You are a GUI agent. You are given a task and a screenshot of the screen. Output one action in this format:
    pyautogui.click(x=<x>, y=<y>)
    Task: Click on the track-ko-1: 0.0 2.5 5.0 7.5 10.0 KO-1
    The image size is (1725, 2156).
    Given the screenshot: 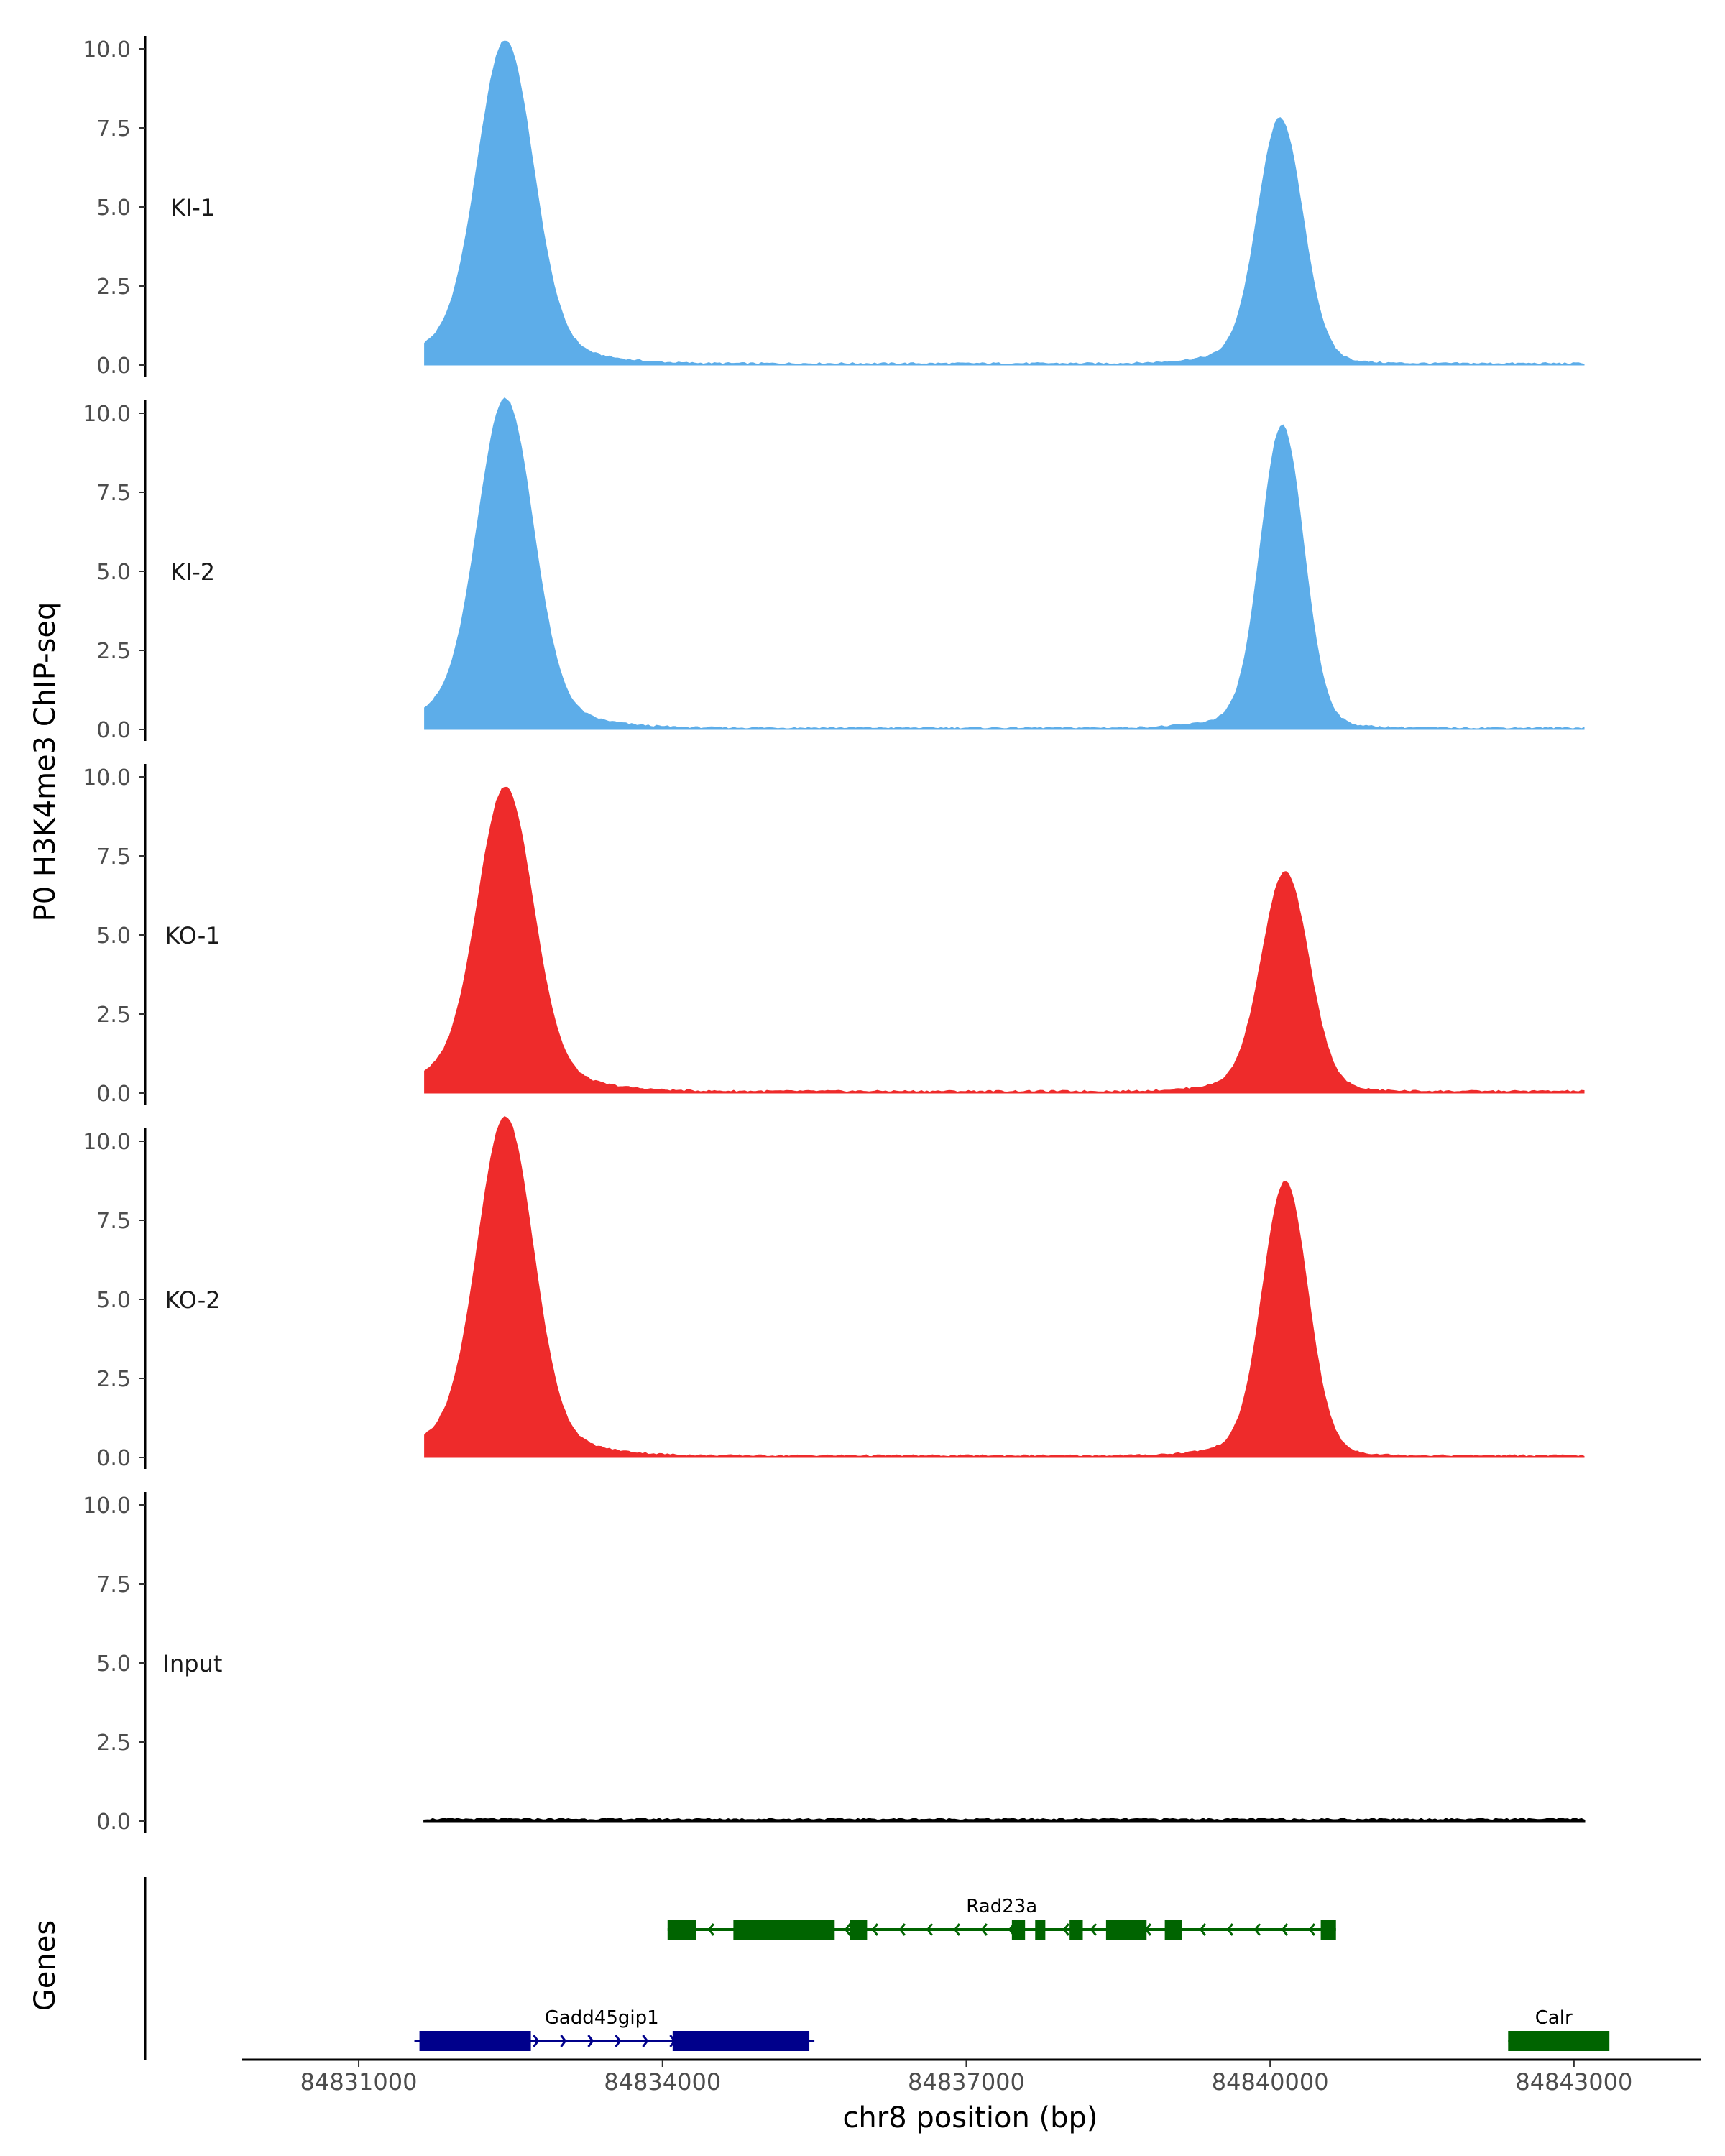 What is the action you would take?
    pyautogui.click(x=834, y=935)
    